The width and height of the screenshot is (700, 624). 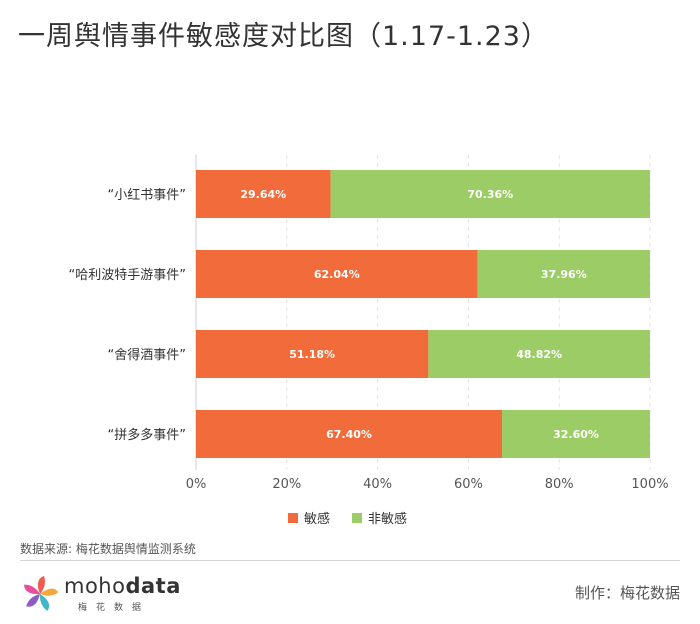 What do you see at coordinates (649, 484) in the screenshot?
I see `x-tick-label: 100%` at bounding box center [649, 484].